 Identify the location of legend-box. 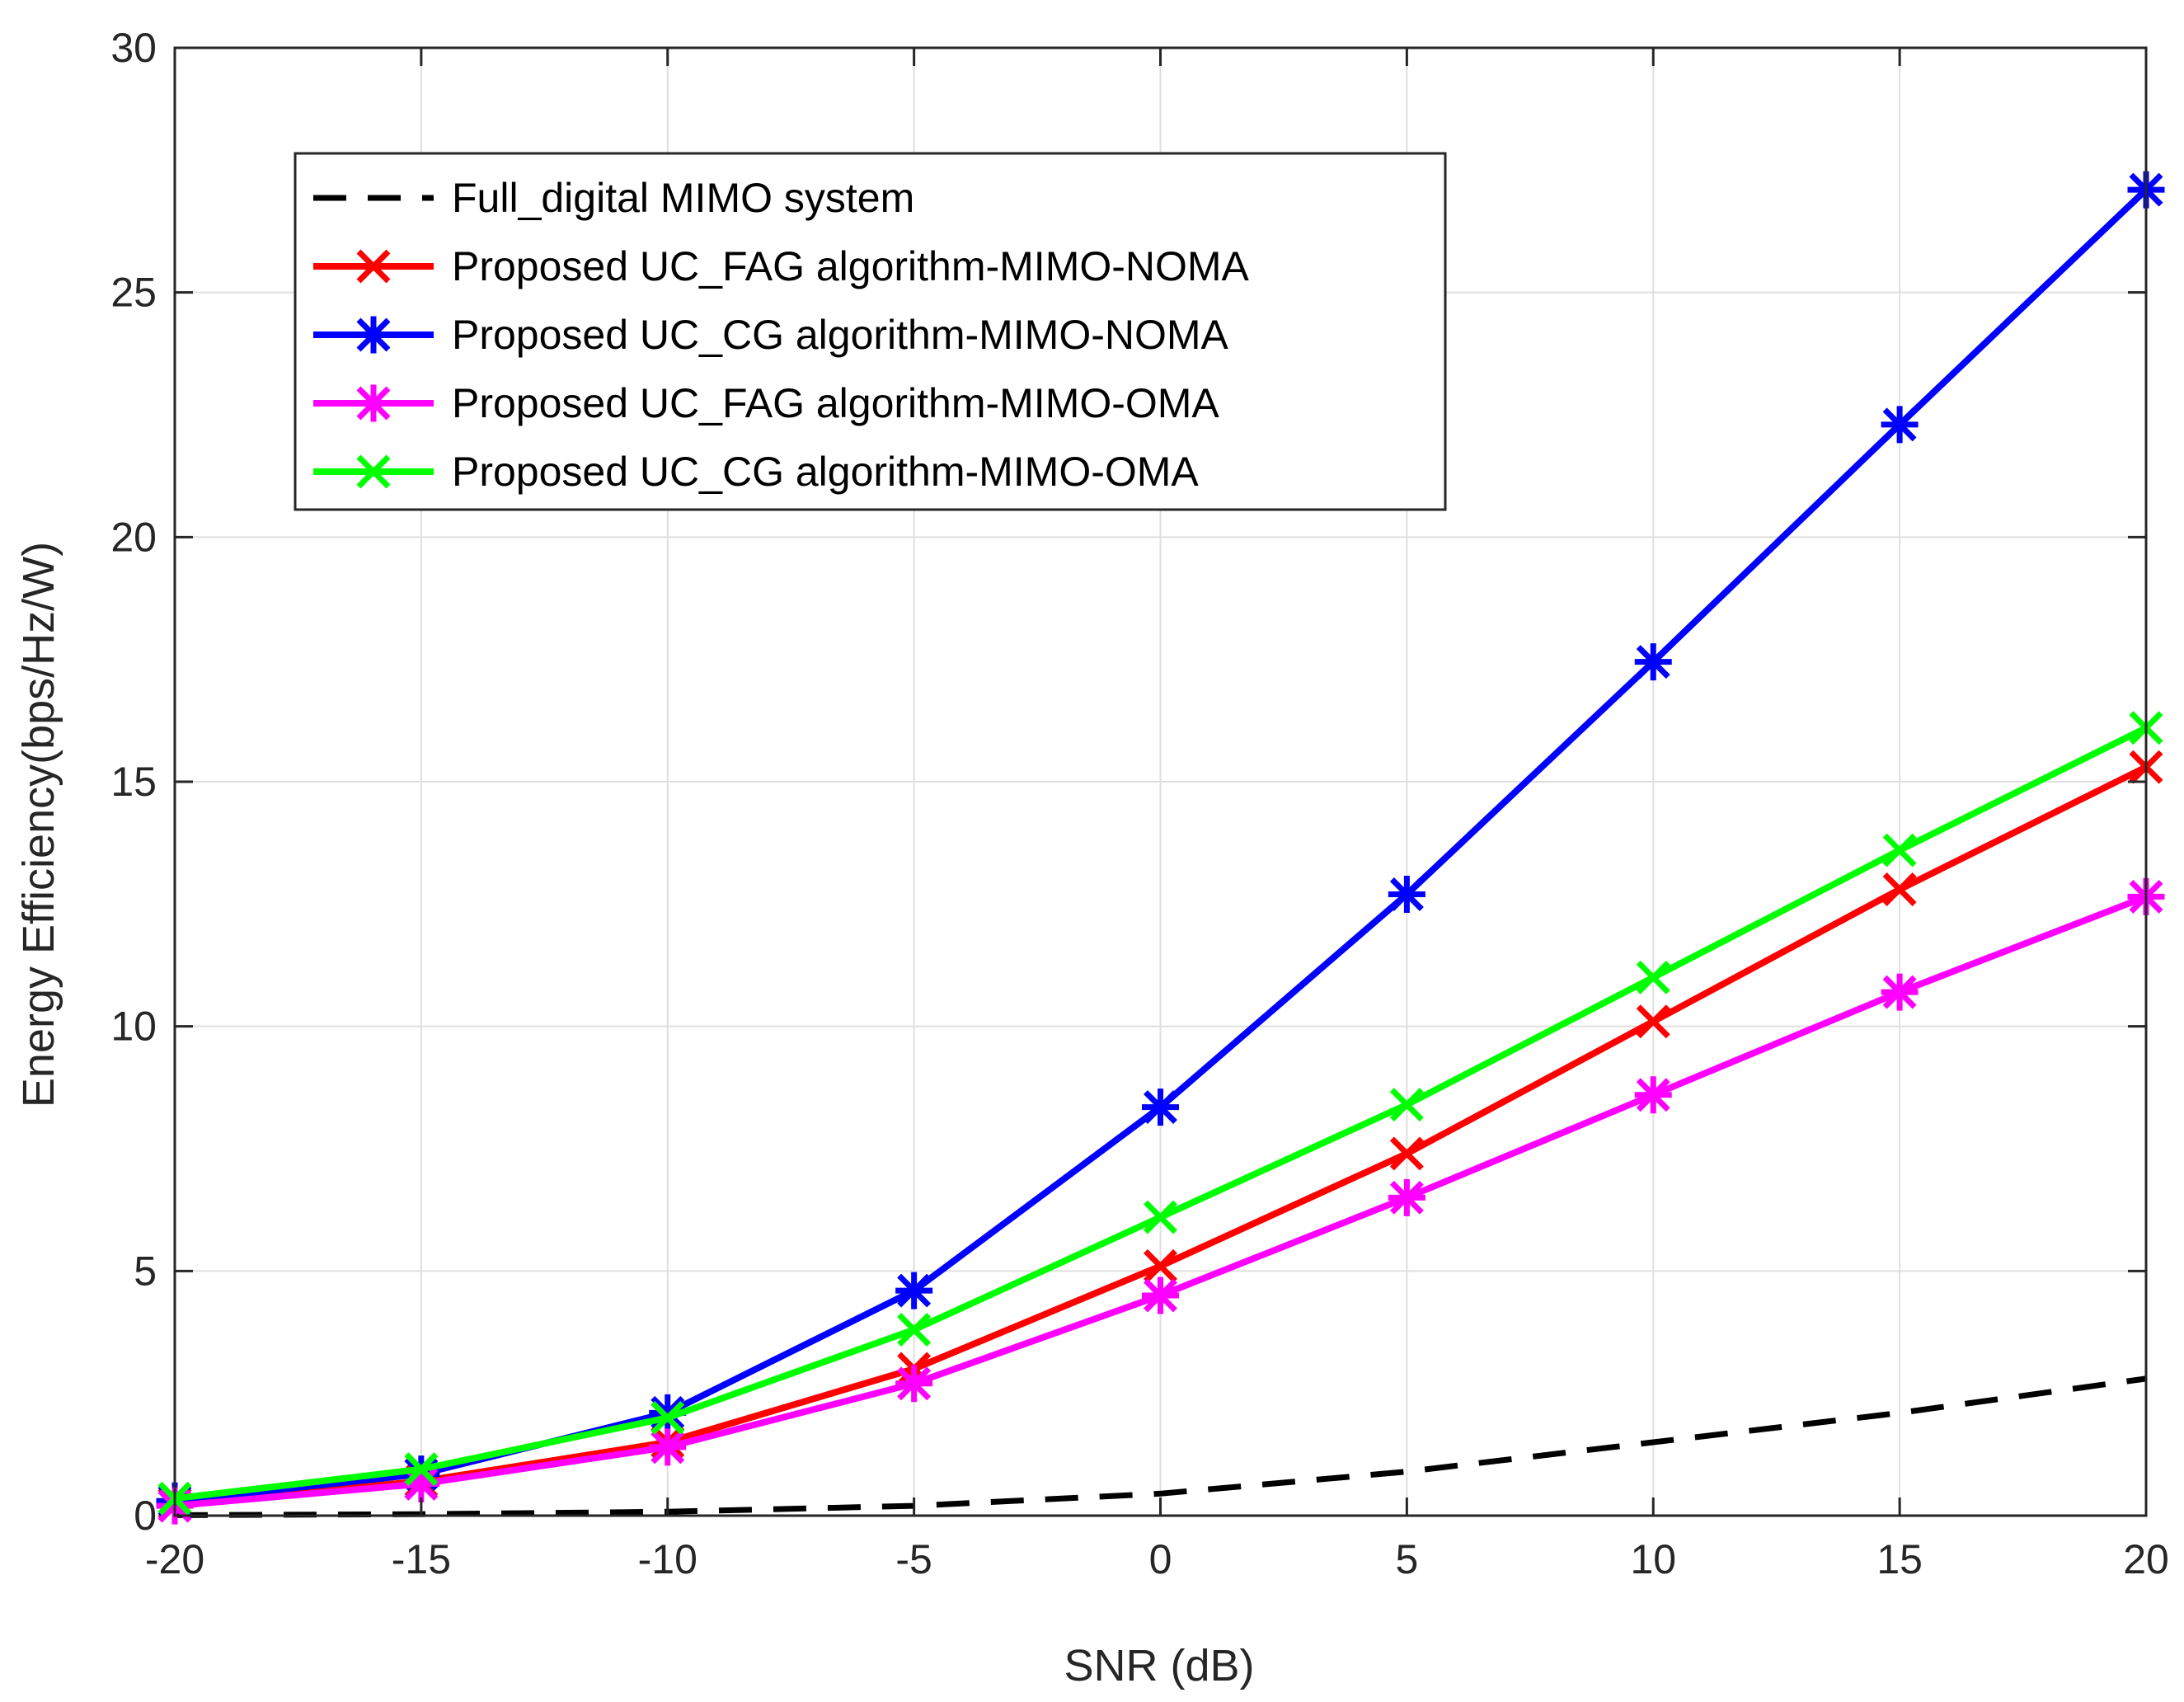
(870, 331).